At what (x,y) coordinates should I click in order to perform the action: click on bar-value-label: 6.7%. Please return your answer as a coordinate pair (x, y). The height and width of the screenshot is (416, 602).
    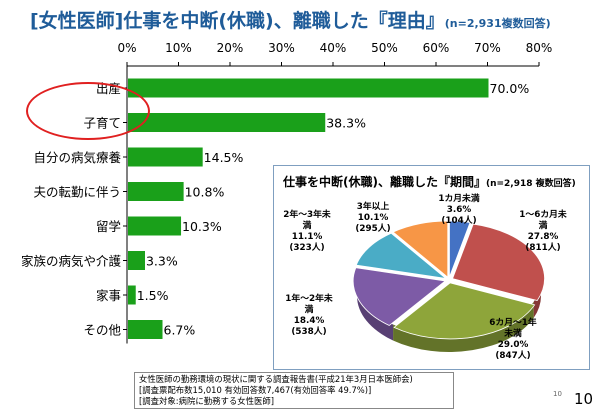
    Looking at the image, I should click on (180, 330).